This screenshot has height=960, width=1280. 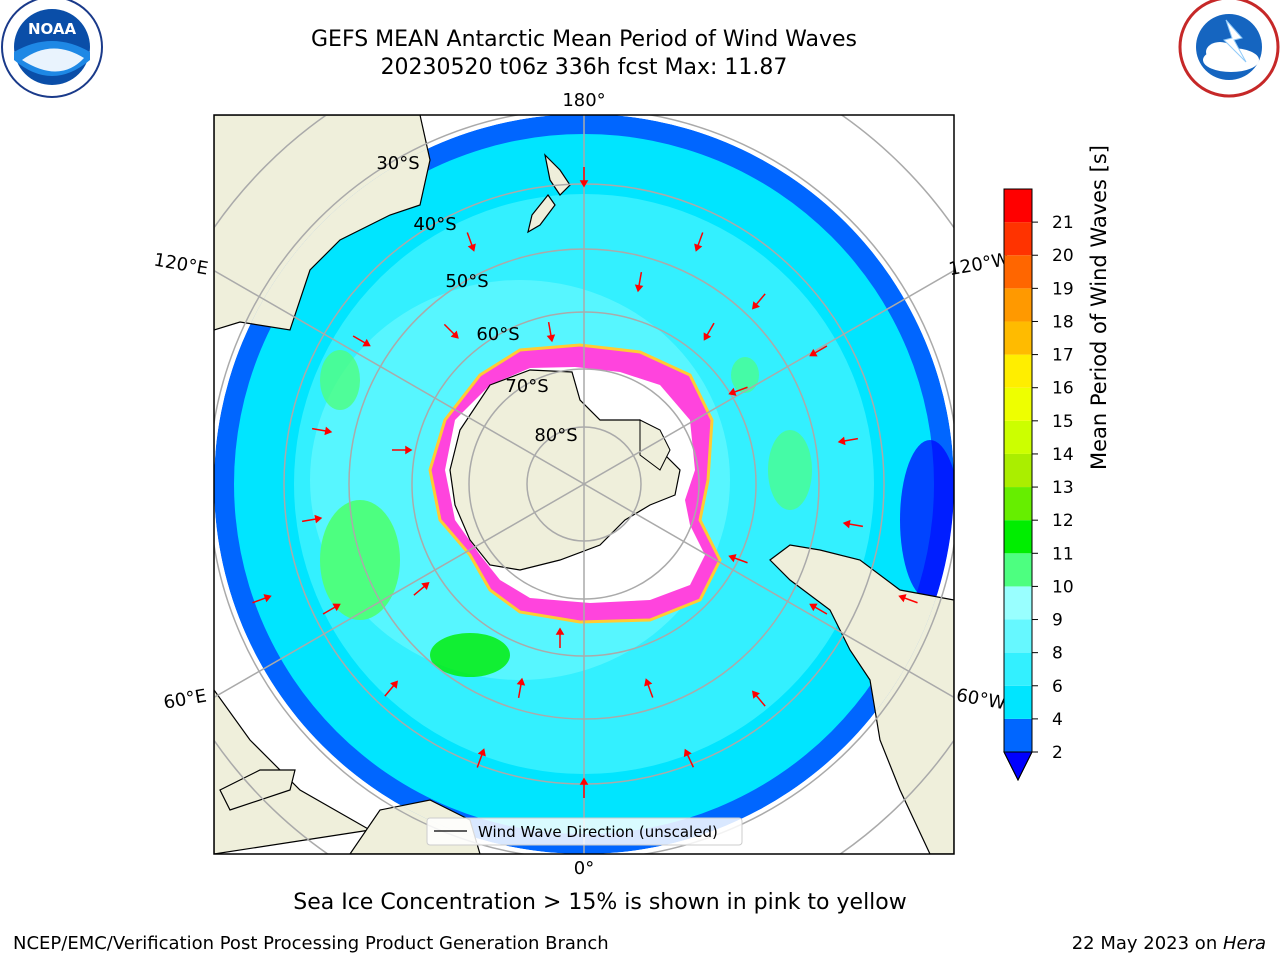 I want to click on colorbar-tick-label: 16, so click(x=1063, y=389).